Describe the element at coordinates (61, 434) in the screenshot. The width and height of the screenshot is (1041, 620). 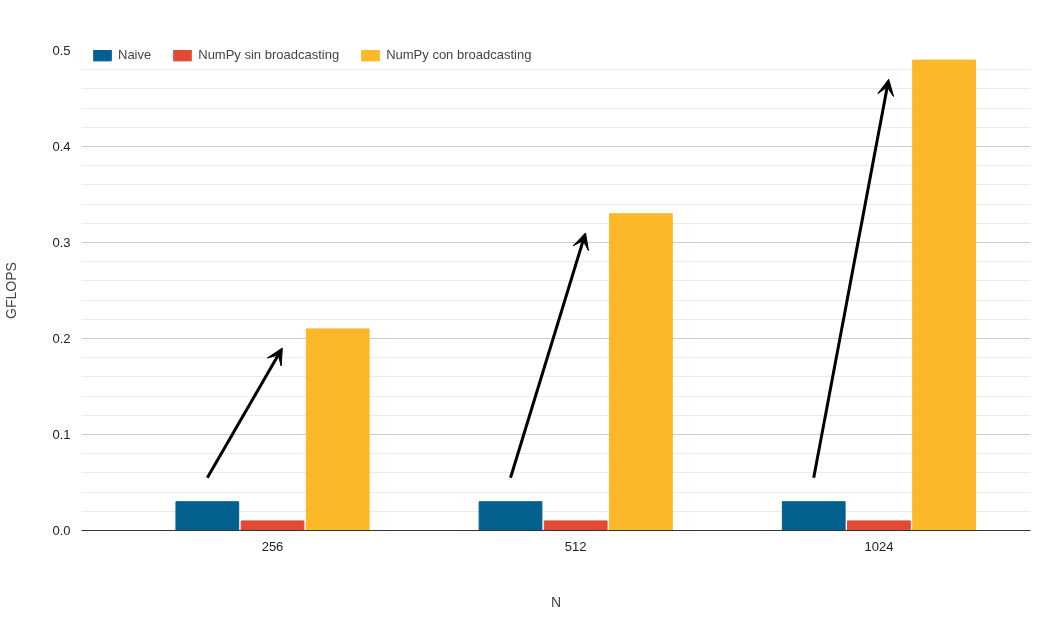
I see `y-tick-label: 0.1` at that location.